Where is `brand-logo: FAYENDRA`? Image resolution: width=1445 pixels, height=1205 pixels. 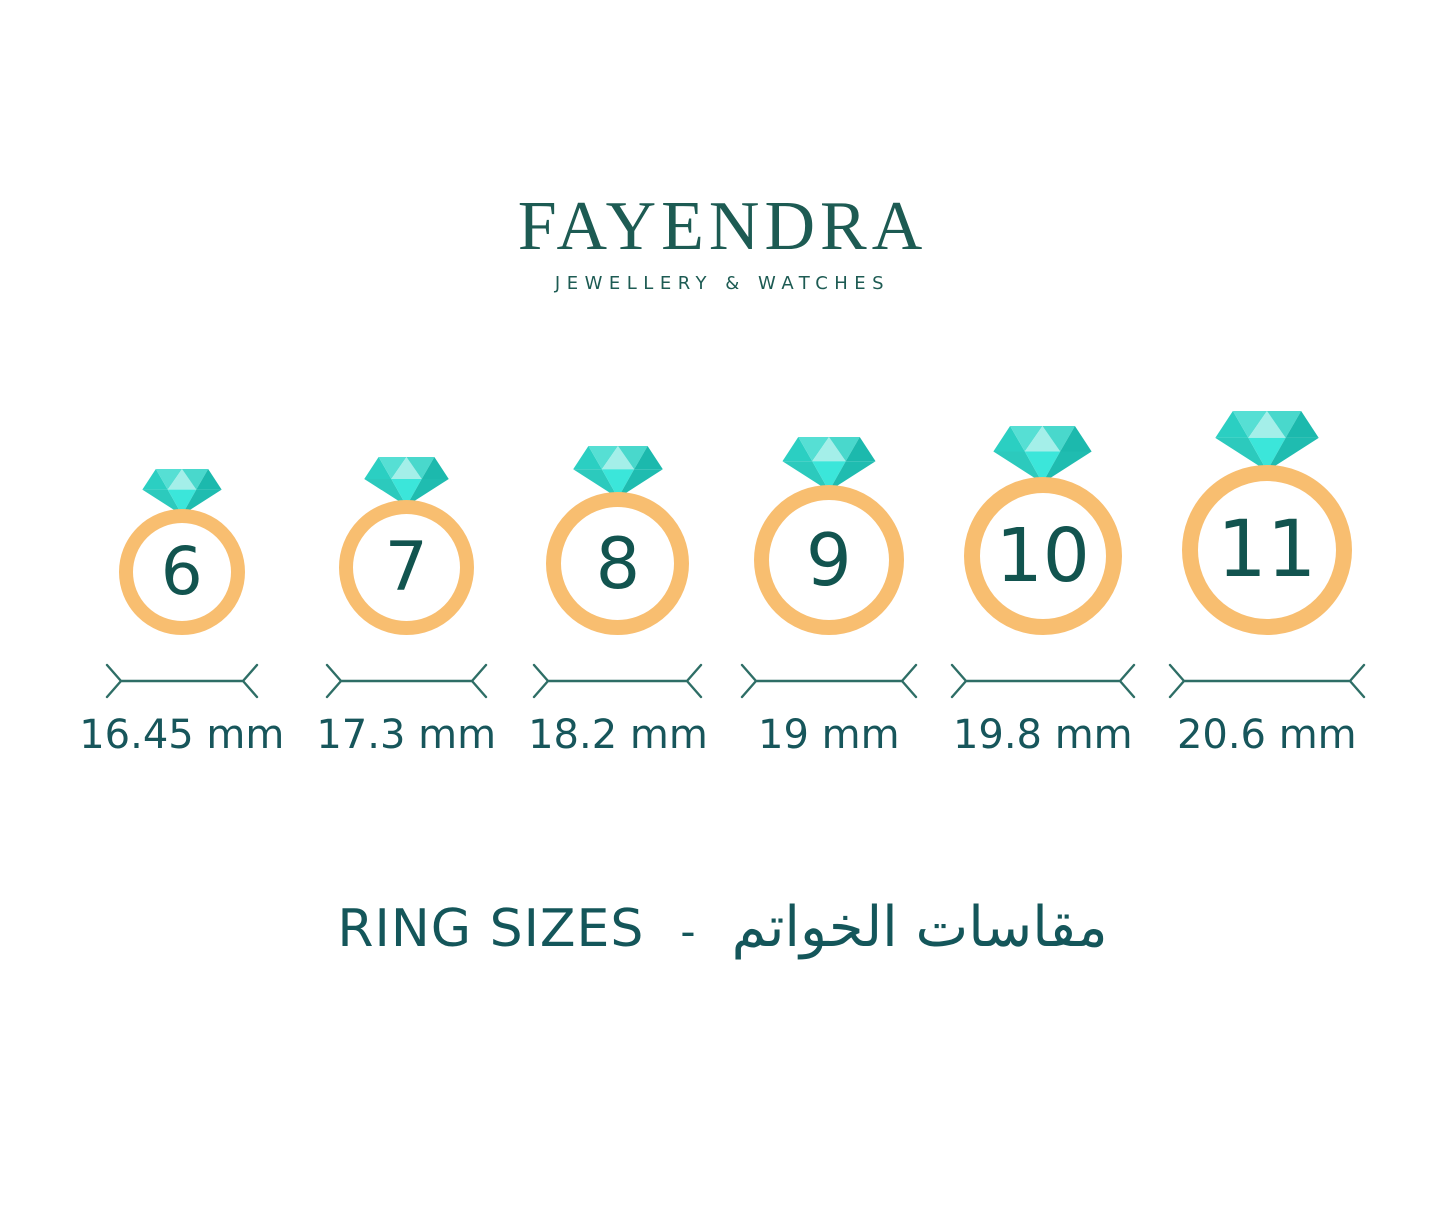 brand-logo: FAYENDRA is located at coordinates (722, 226).